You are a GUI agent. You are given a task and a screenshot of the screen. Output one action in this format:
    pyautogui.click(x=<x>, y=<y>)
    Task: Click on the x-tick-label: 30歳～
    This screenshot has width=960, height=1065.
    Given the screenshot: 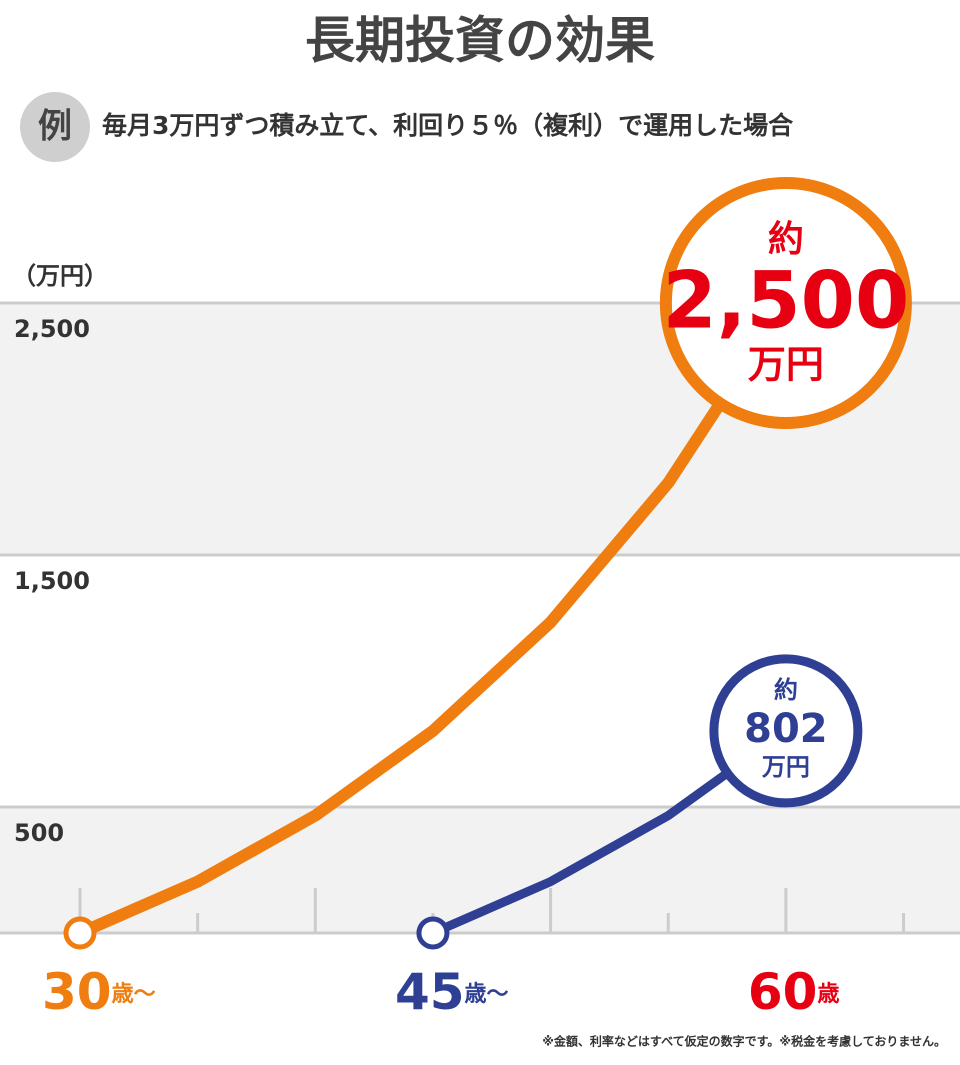 What is the action you would take?
    pyautogui.click(x=99, y=992)
    